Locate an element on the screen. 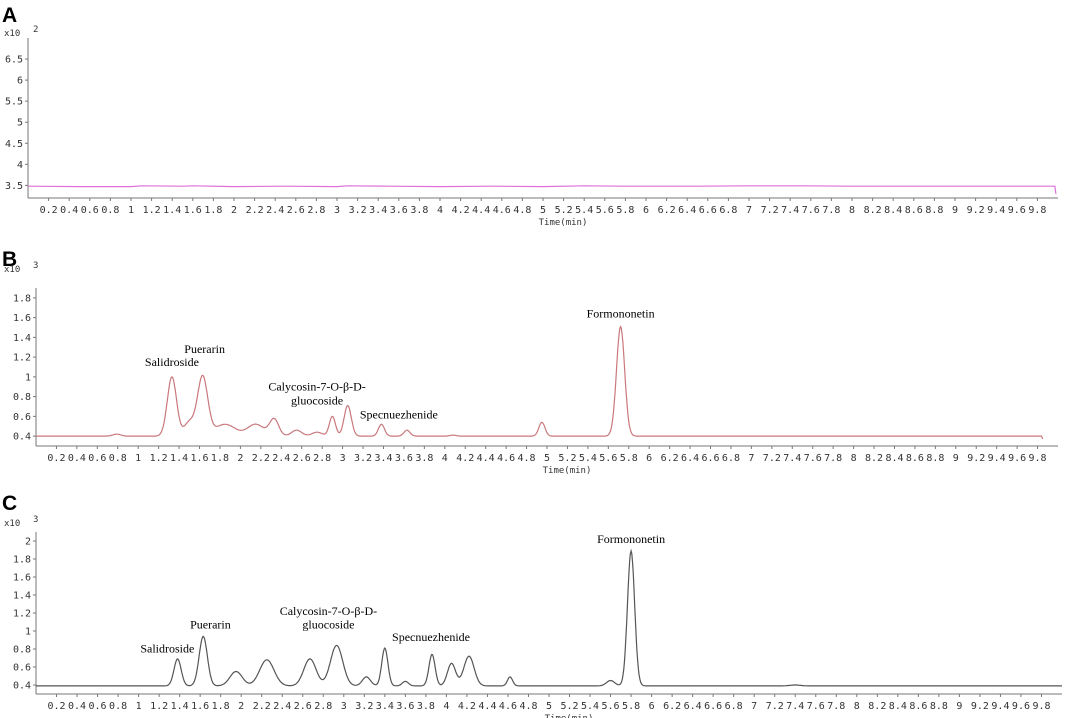 This screenshot has height=718, width=1065. x-tick-label: 5.2 is located at coordinates (567, 458).